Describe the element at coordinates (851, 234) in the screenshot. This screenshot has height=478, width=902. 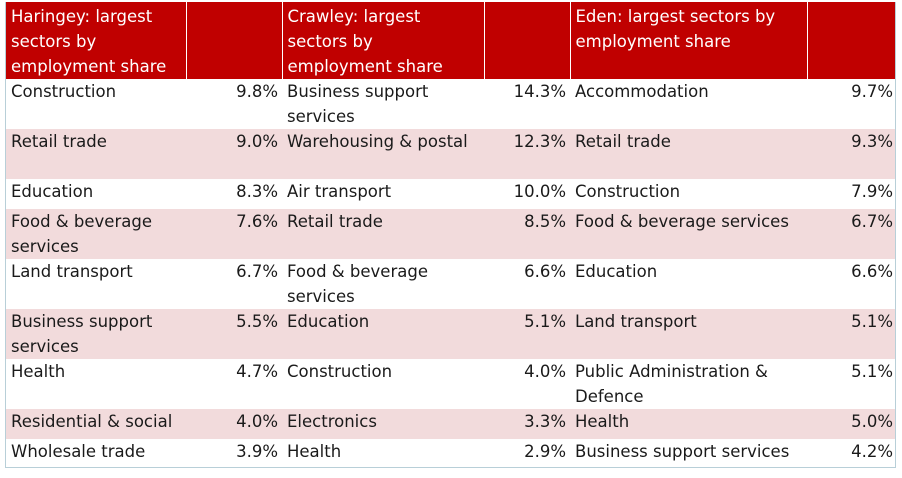
I see `eden-share-cell: 6.7%` at that location.